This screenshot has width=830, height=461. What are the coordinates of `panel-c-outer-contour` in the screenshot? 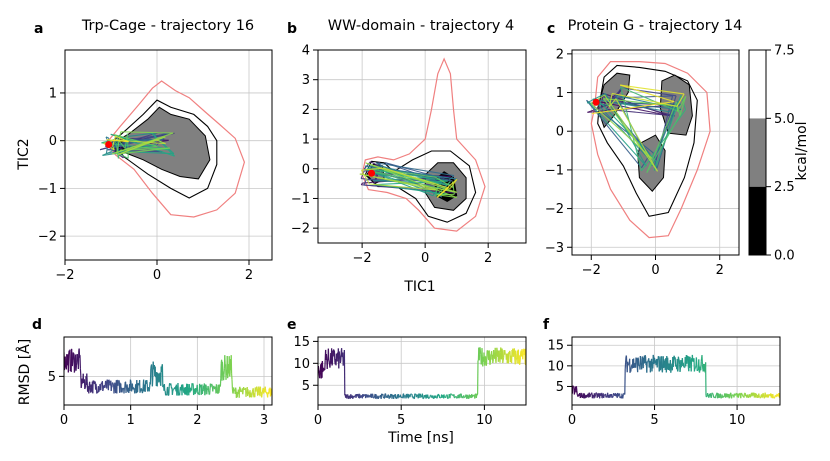 It's located at (650, 150).